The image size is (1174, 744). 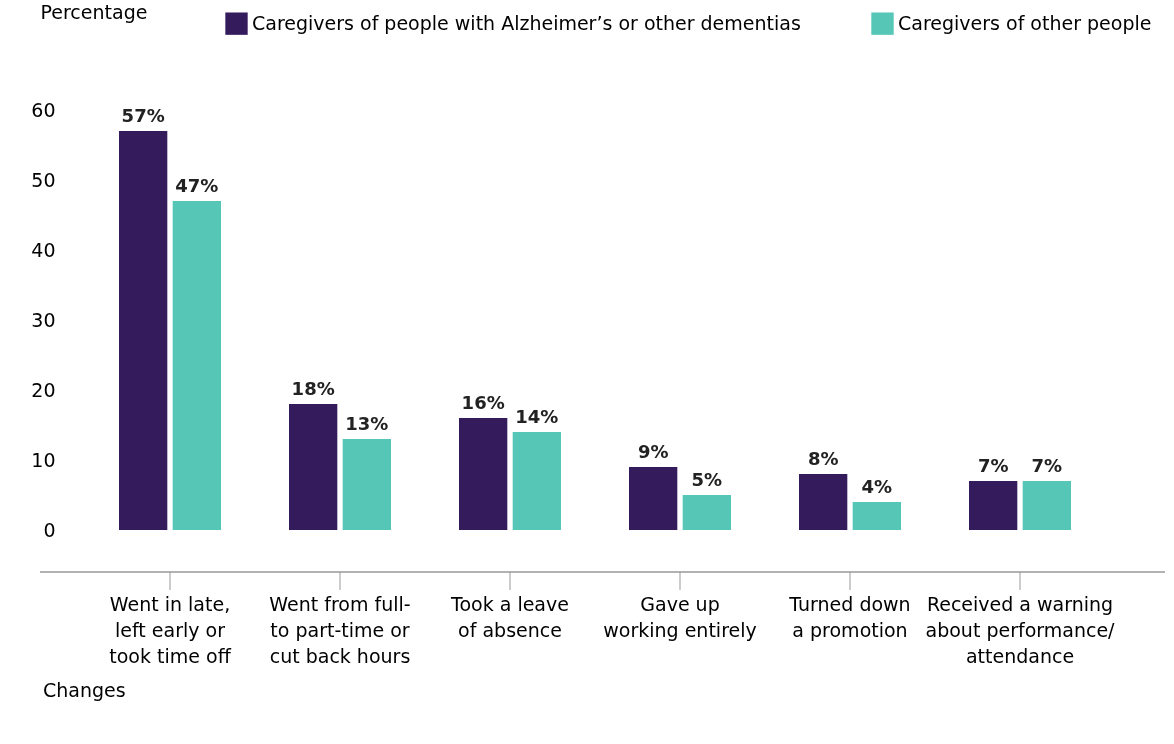 What do you see at coordinates (340, 630) in the screenshot?
I see `x-tick-label: Went from full- to part-time or cut back hours` at bounding box center [340, 630].